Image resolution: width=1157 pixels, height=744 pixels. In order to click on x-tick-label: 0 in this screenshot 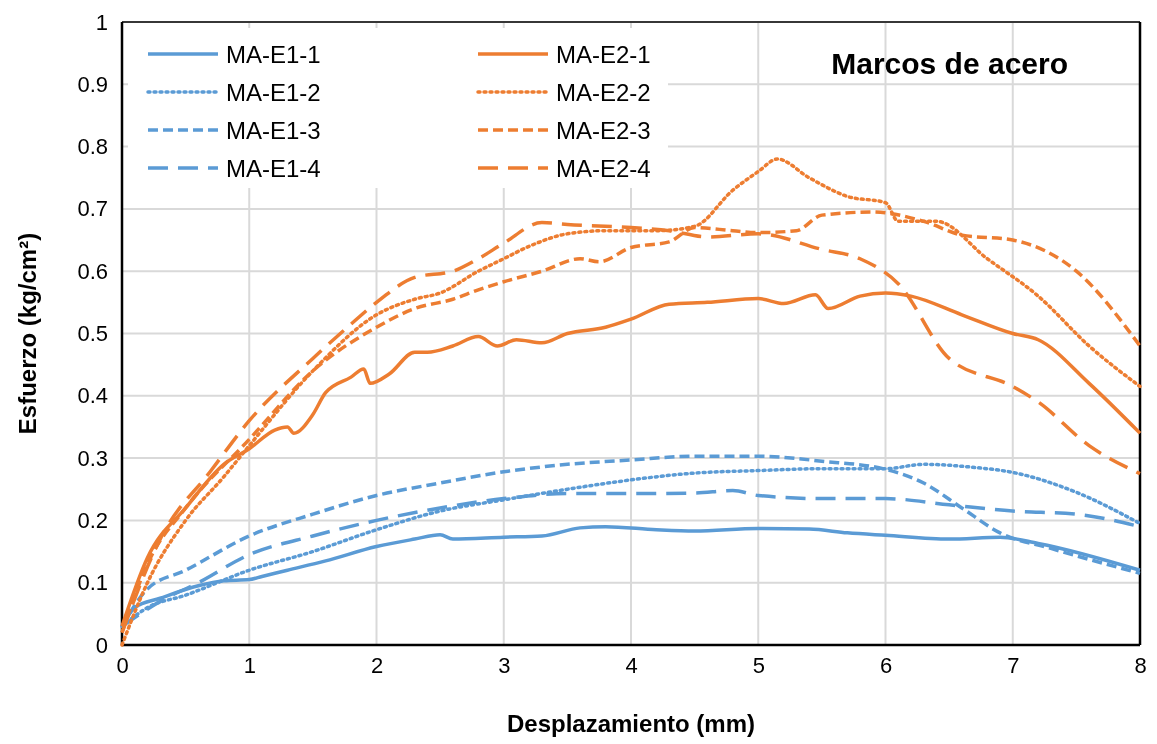, I will do `click(122, 665)`.